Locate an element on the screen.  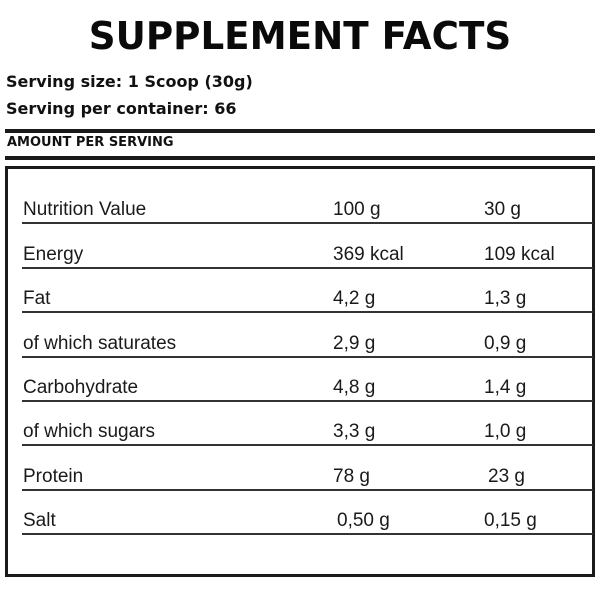
row-value-serving: 23 g is located at coordinates (506, 476).